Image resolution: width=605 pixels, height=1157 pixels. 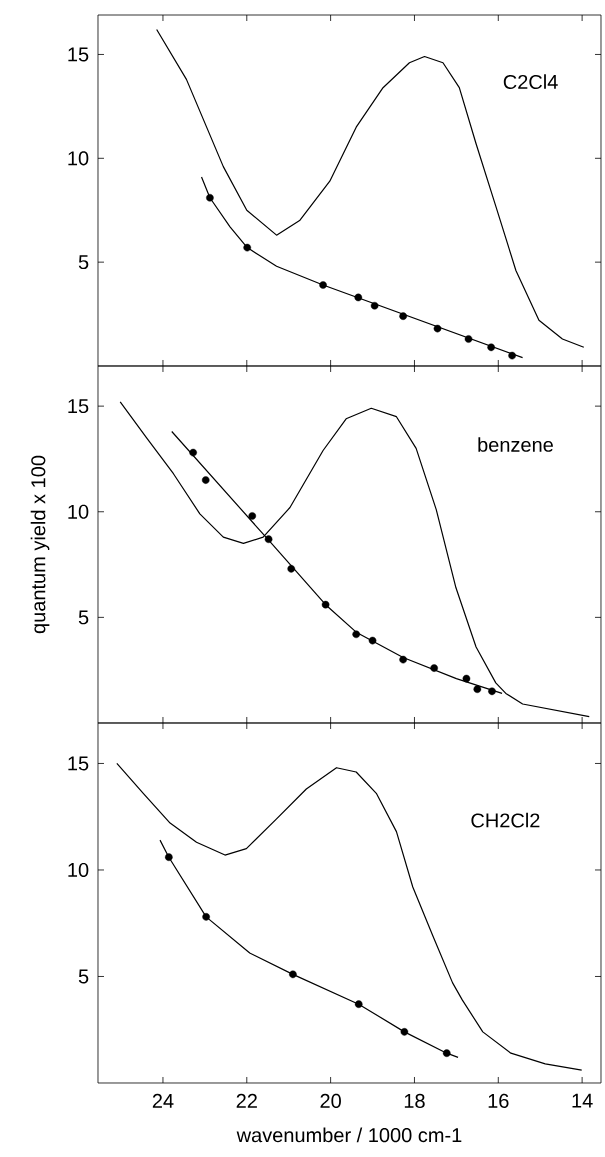 What do you see at coordinates (349, 1135) in the screenshot?
I see `x-axis-title: wavenumber / 1000 cm-1` at bounding box center [349, 1135].